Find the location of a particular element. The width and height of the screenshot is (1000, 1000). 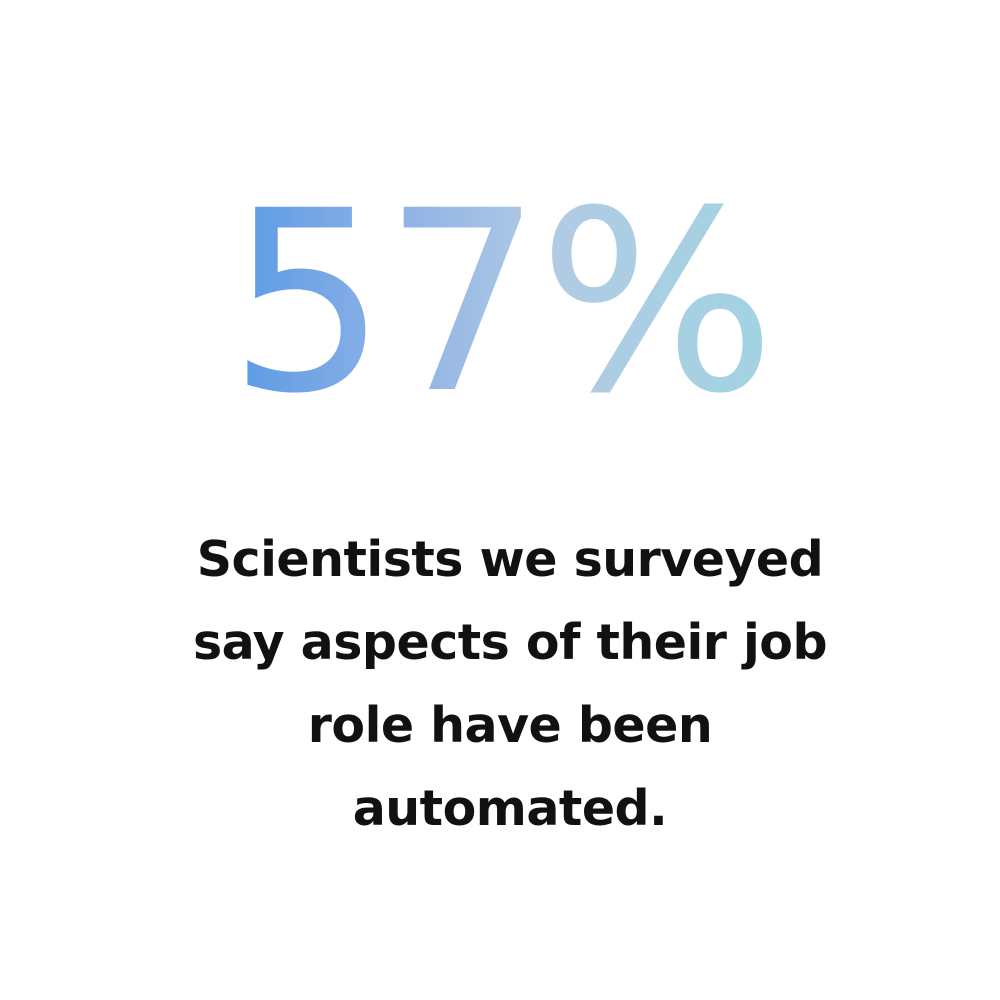

caption-line-3: role have been is located at coordinates (510, 725).